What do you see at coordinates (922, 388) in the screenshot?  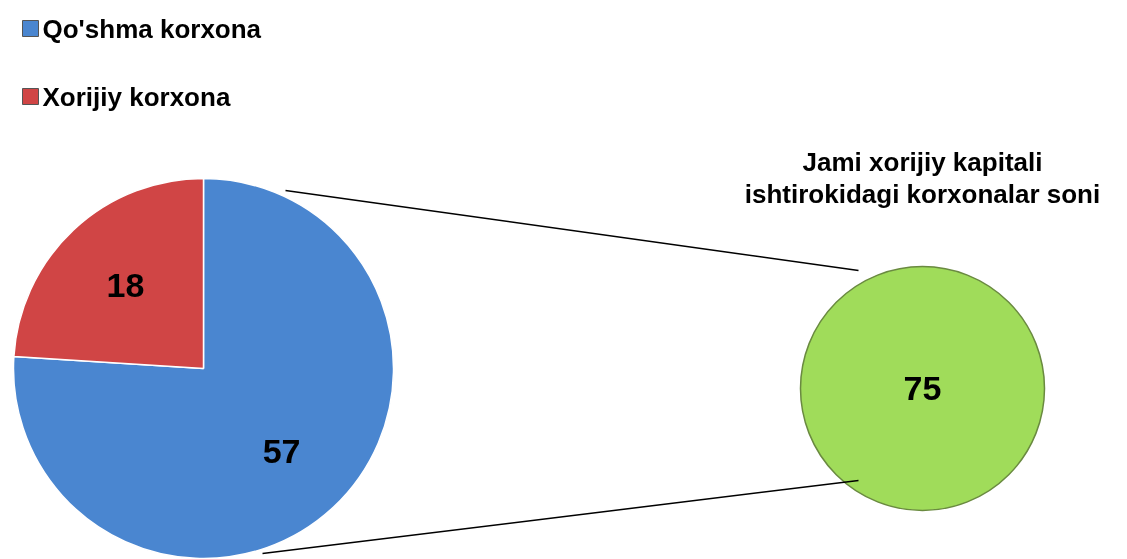 I see `data-label: 75` at bounding box center [922, 388].